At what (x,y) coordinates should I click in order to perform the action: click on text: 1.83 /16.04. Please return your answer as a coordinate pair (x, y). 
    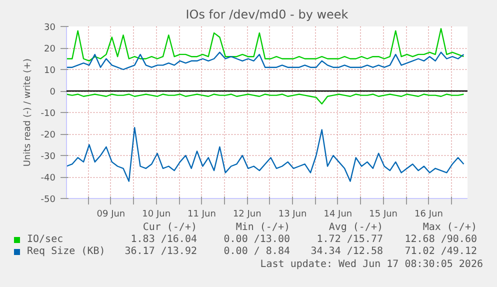
    Looking at the image, I should click on (163, 240).